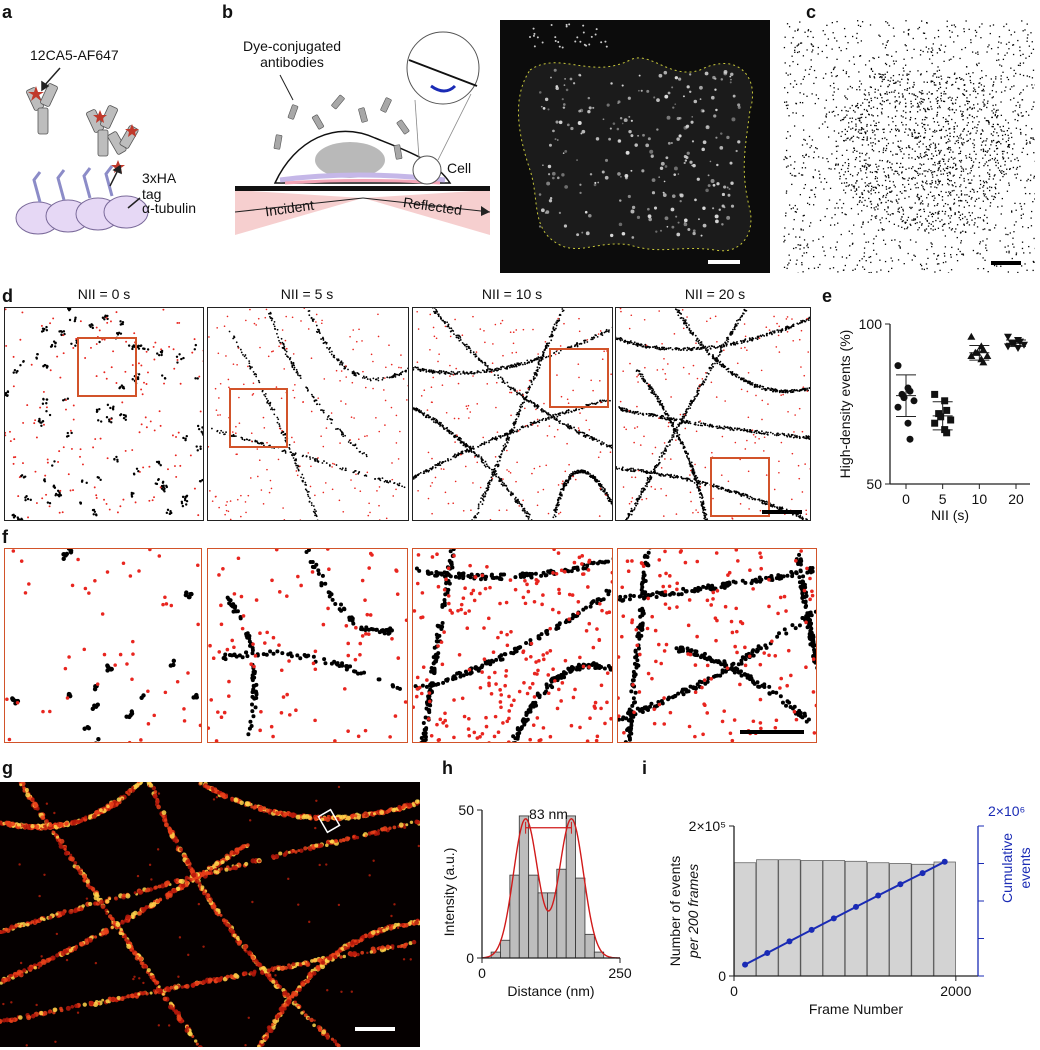  I want to click on x-axis-label: NII (s), so click(950, 515).